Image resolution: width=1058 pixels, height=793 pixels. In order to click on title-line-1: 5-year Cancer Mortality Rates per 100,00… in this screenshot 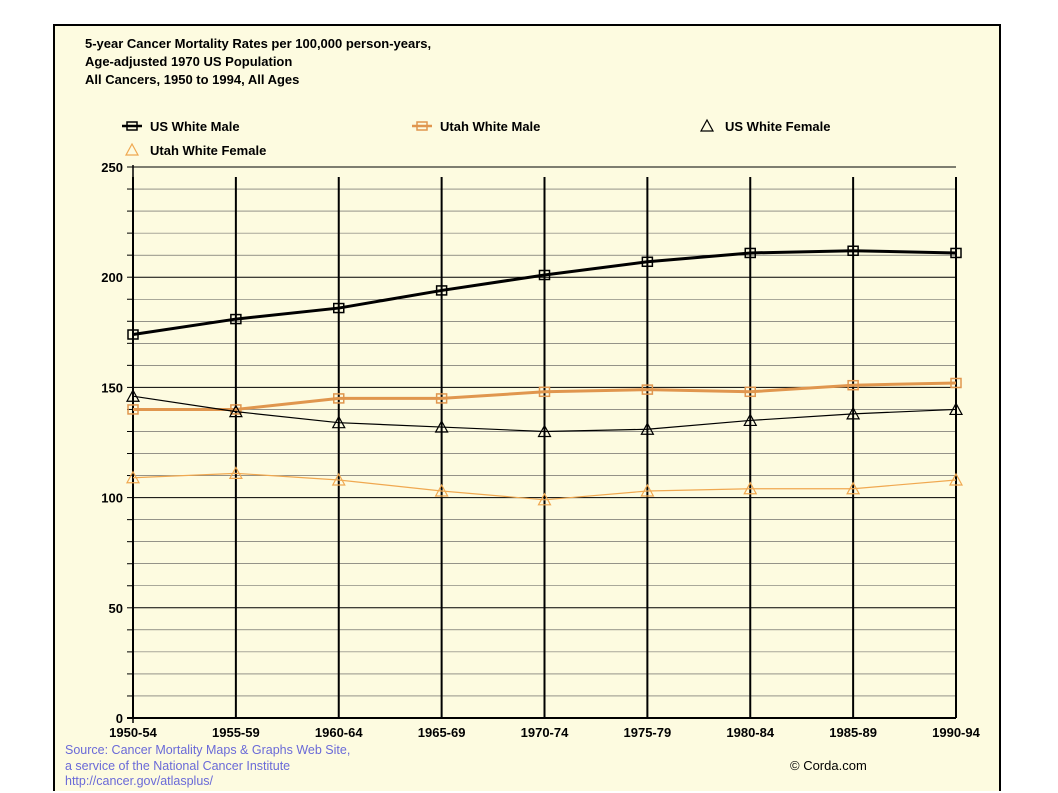, I will do `click(258, 43)`.